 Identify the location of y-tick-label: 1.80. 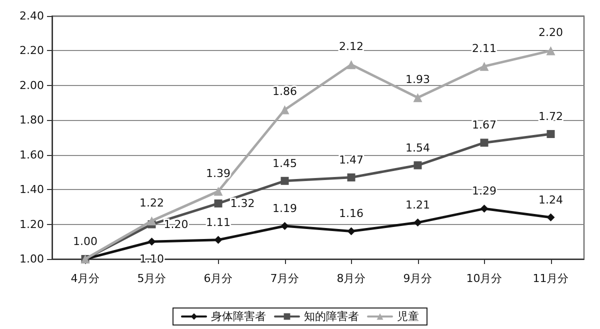
(32, 120).